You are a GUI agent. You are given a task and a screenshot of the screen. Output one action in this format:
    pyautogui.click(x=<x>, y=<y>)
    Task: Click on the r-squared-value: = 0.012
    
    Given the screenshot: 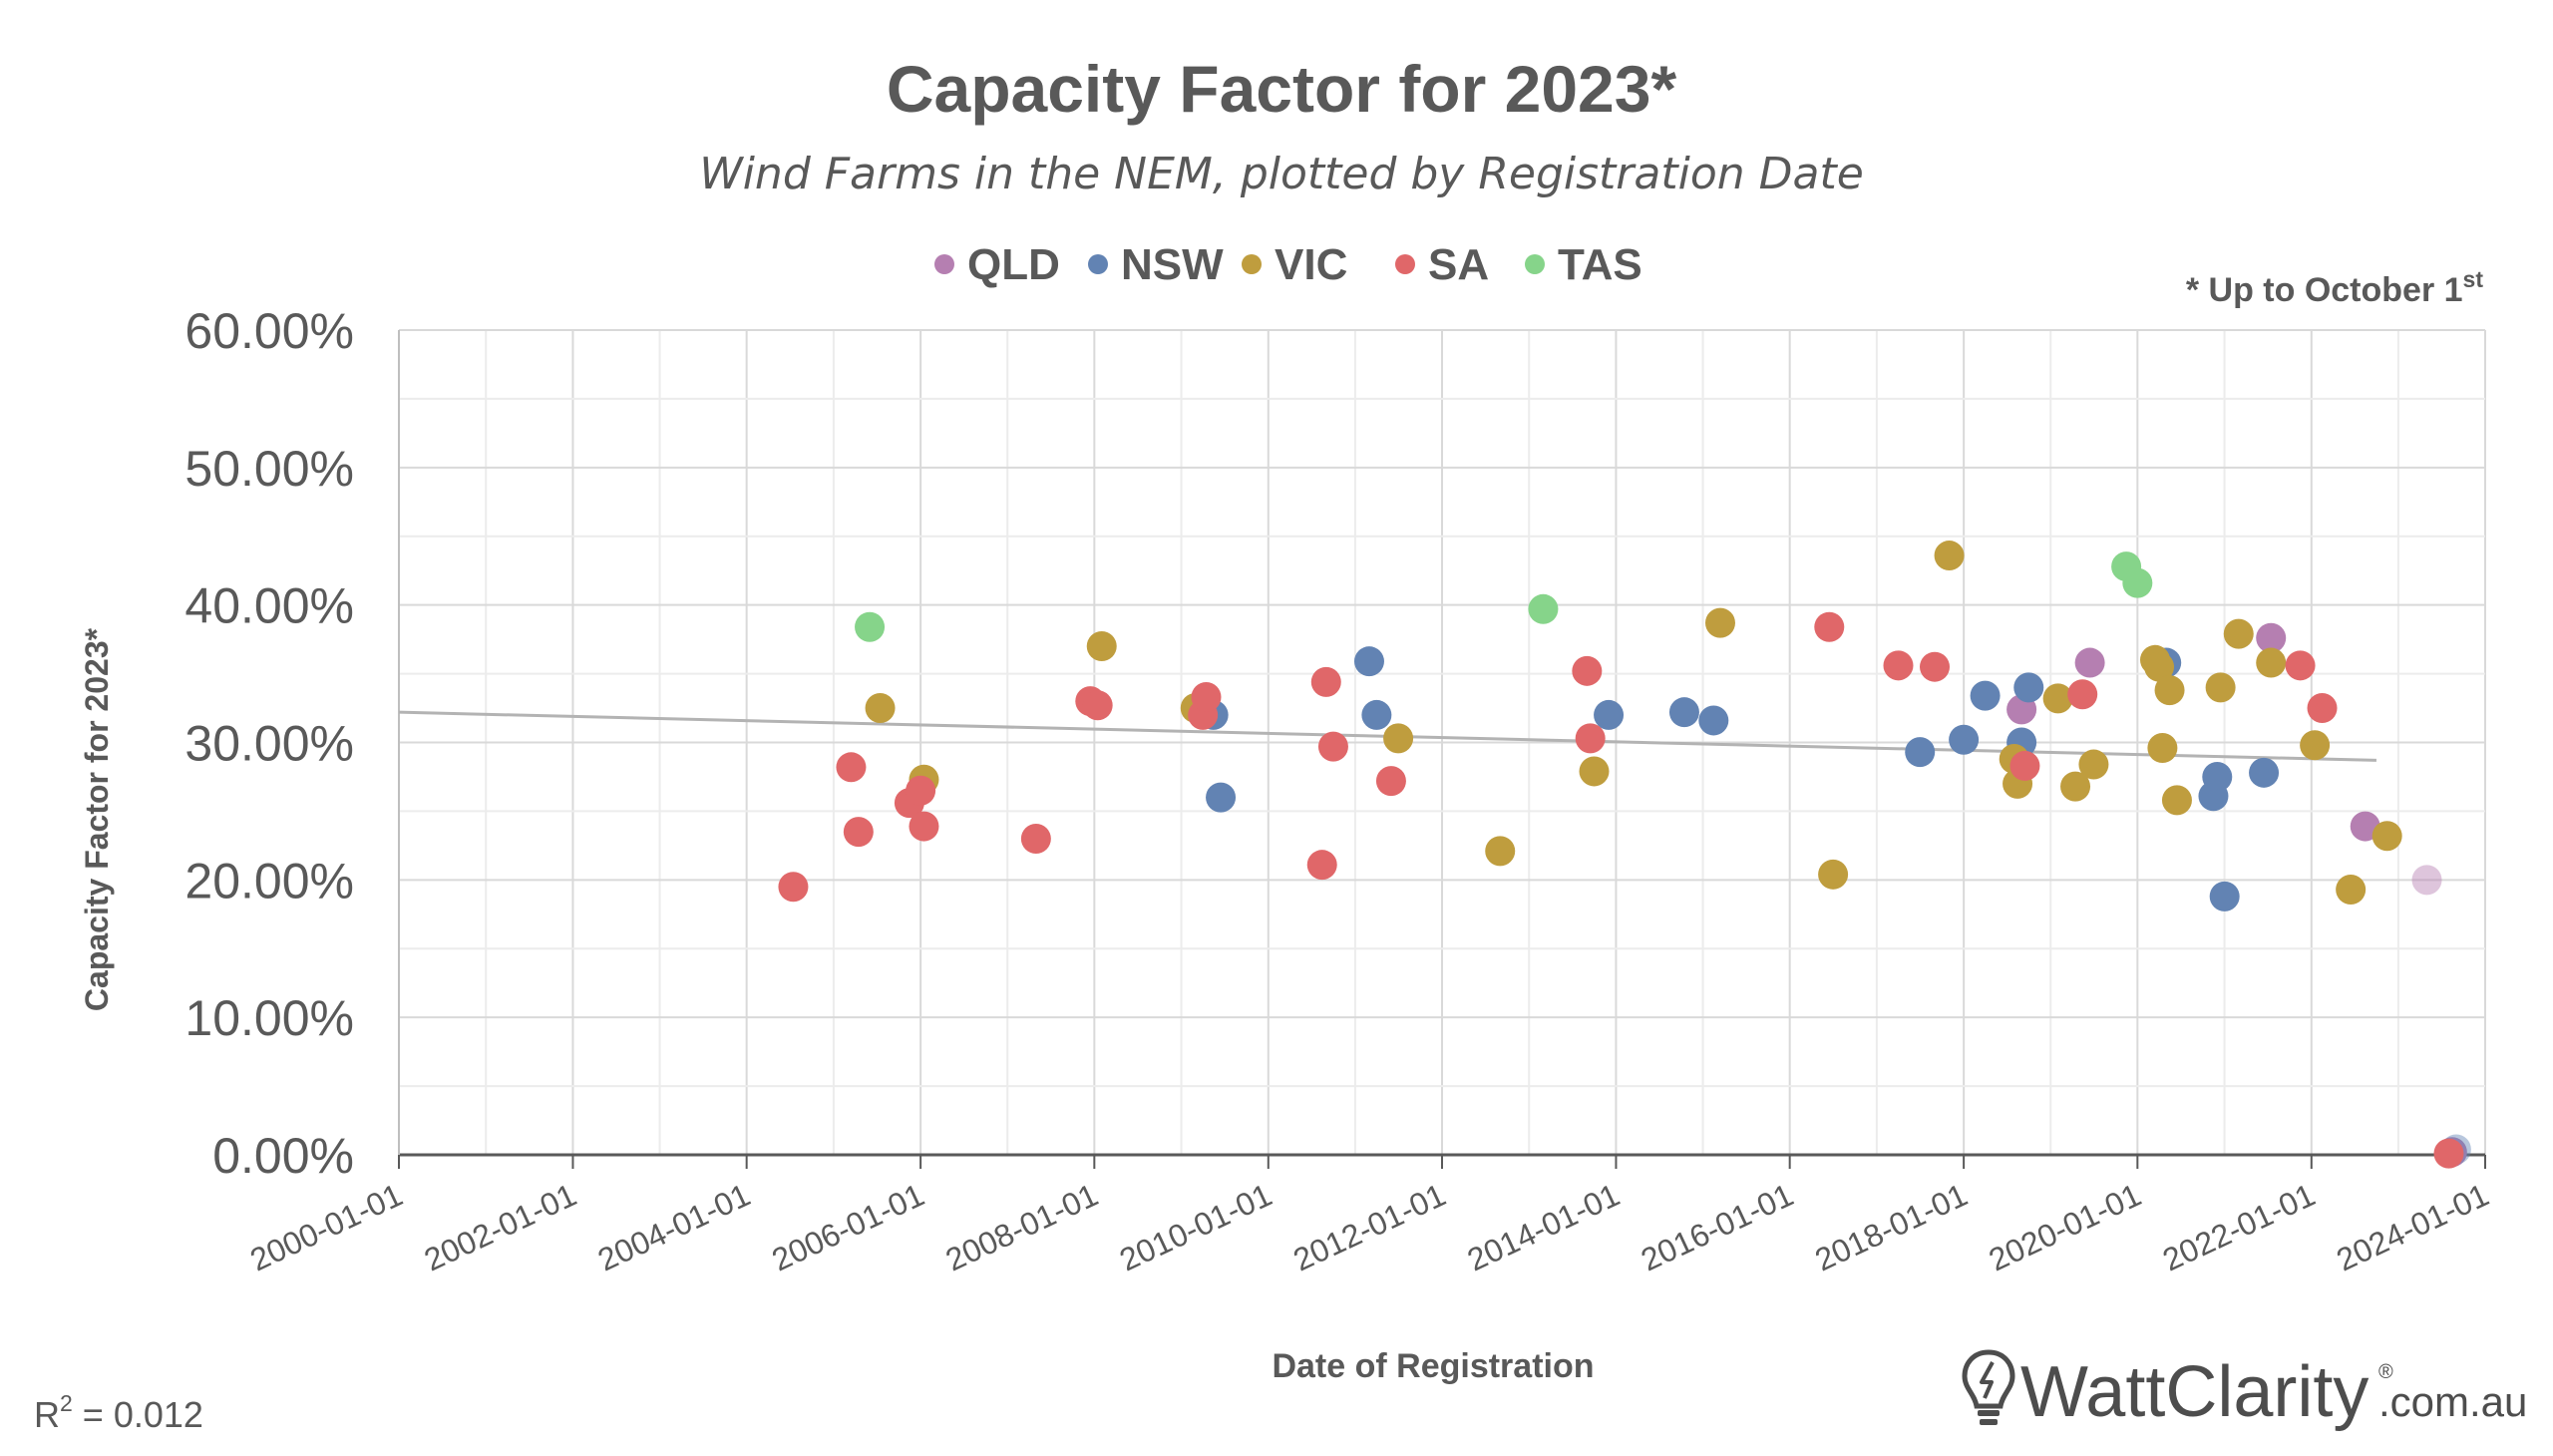 What is the action you would take?
    pyautogui.click(x=138, y=1414)
    